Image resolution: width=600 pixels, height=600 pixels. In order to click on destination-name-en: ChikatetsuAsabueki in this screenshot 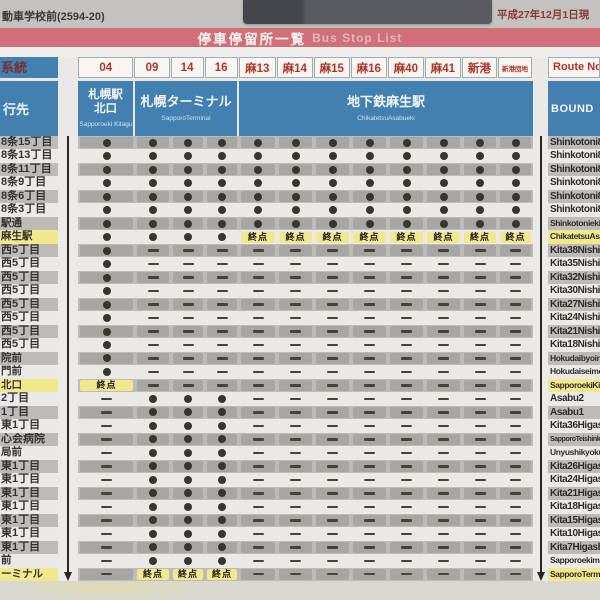, I will do `click(386, 118)`.